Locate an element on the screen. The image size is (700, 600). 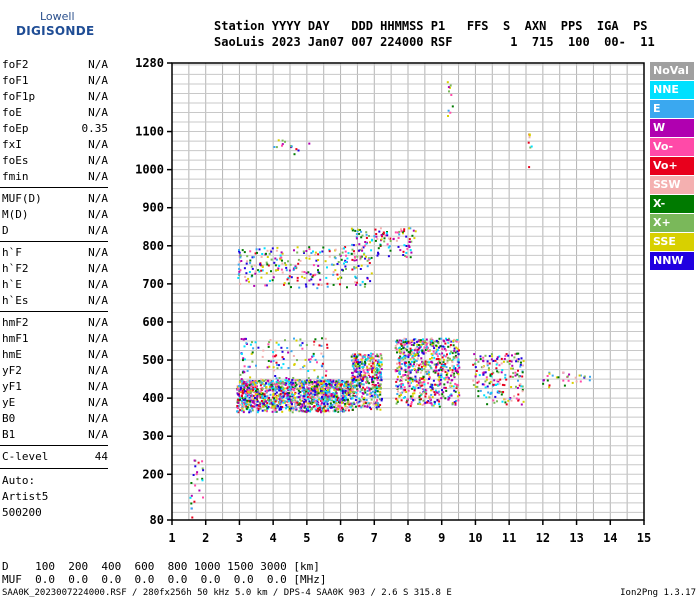
param-row: hmF2 N/A is located at coordinates (55, 323).